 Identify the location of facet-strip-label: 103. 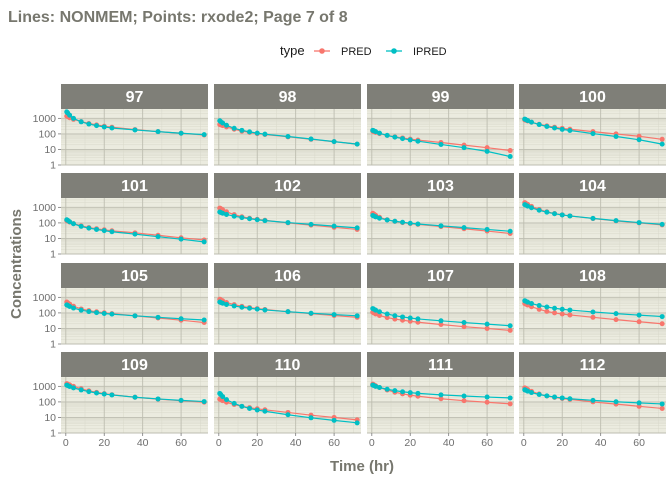
(440, 186).